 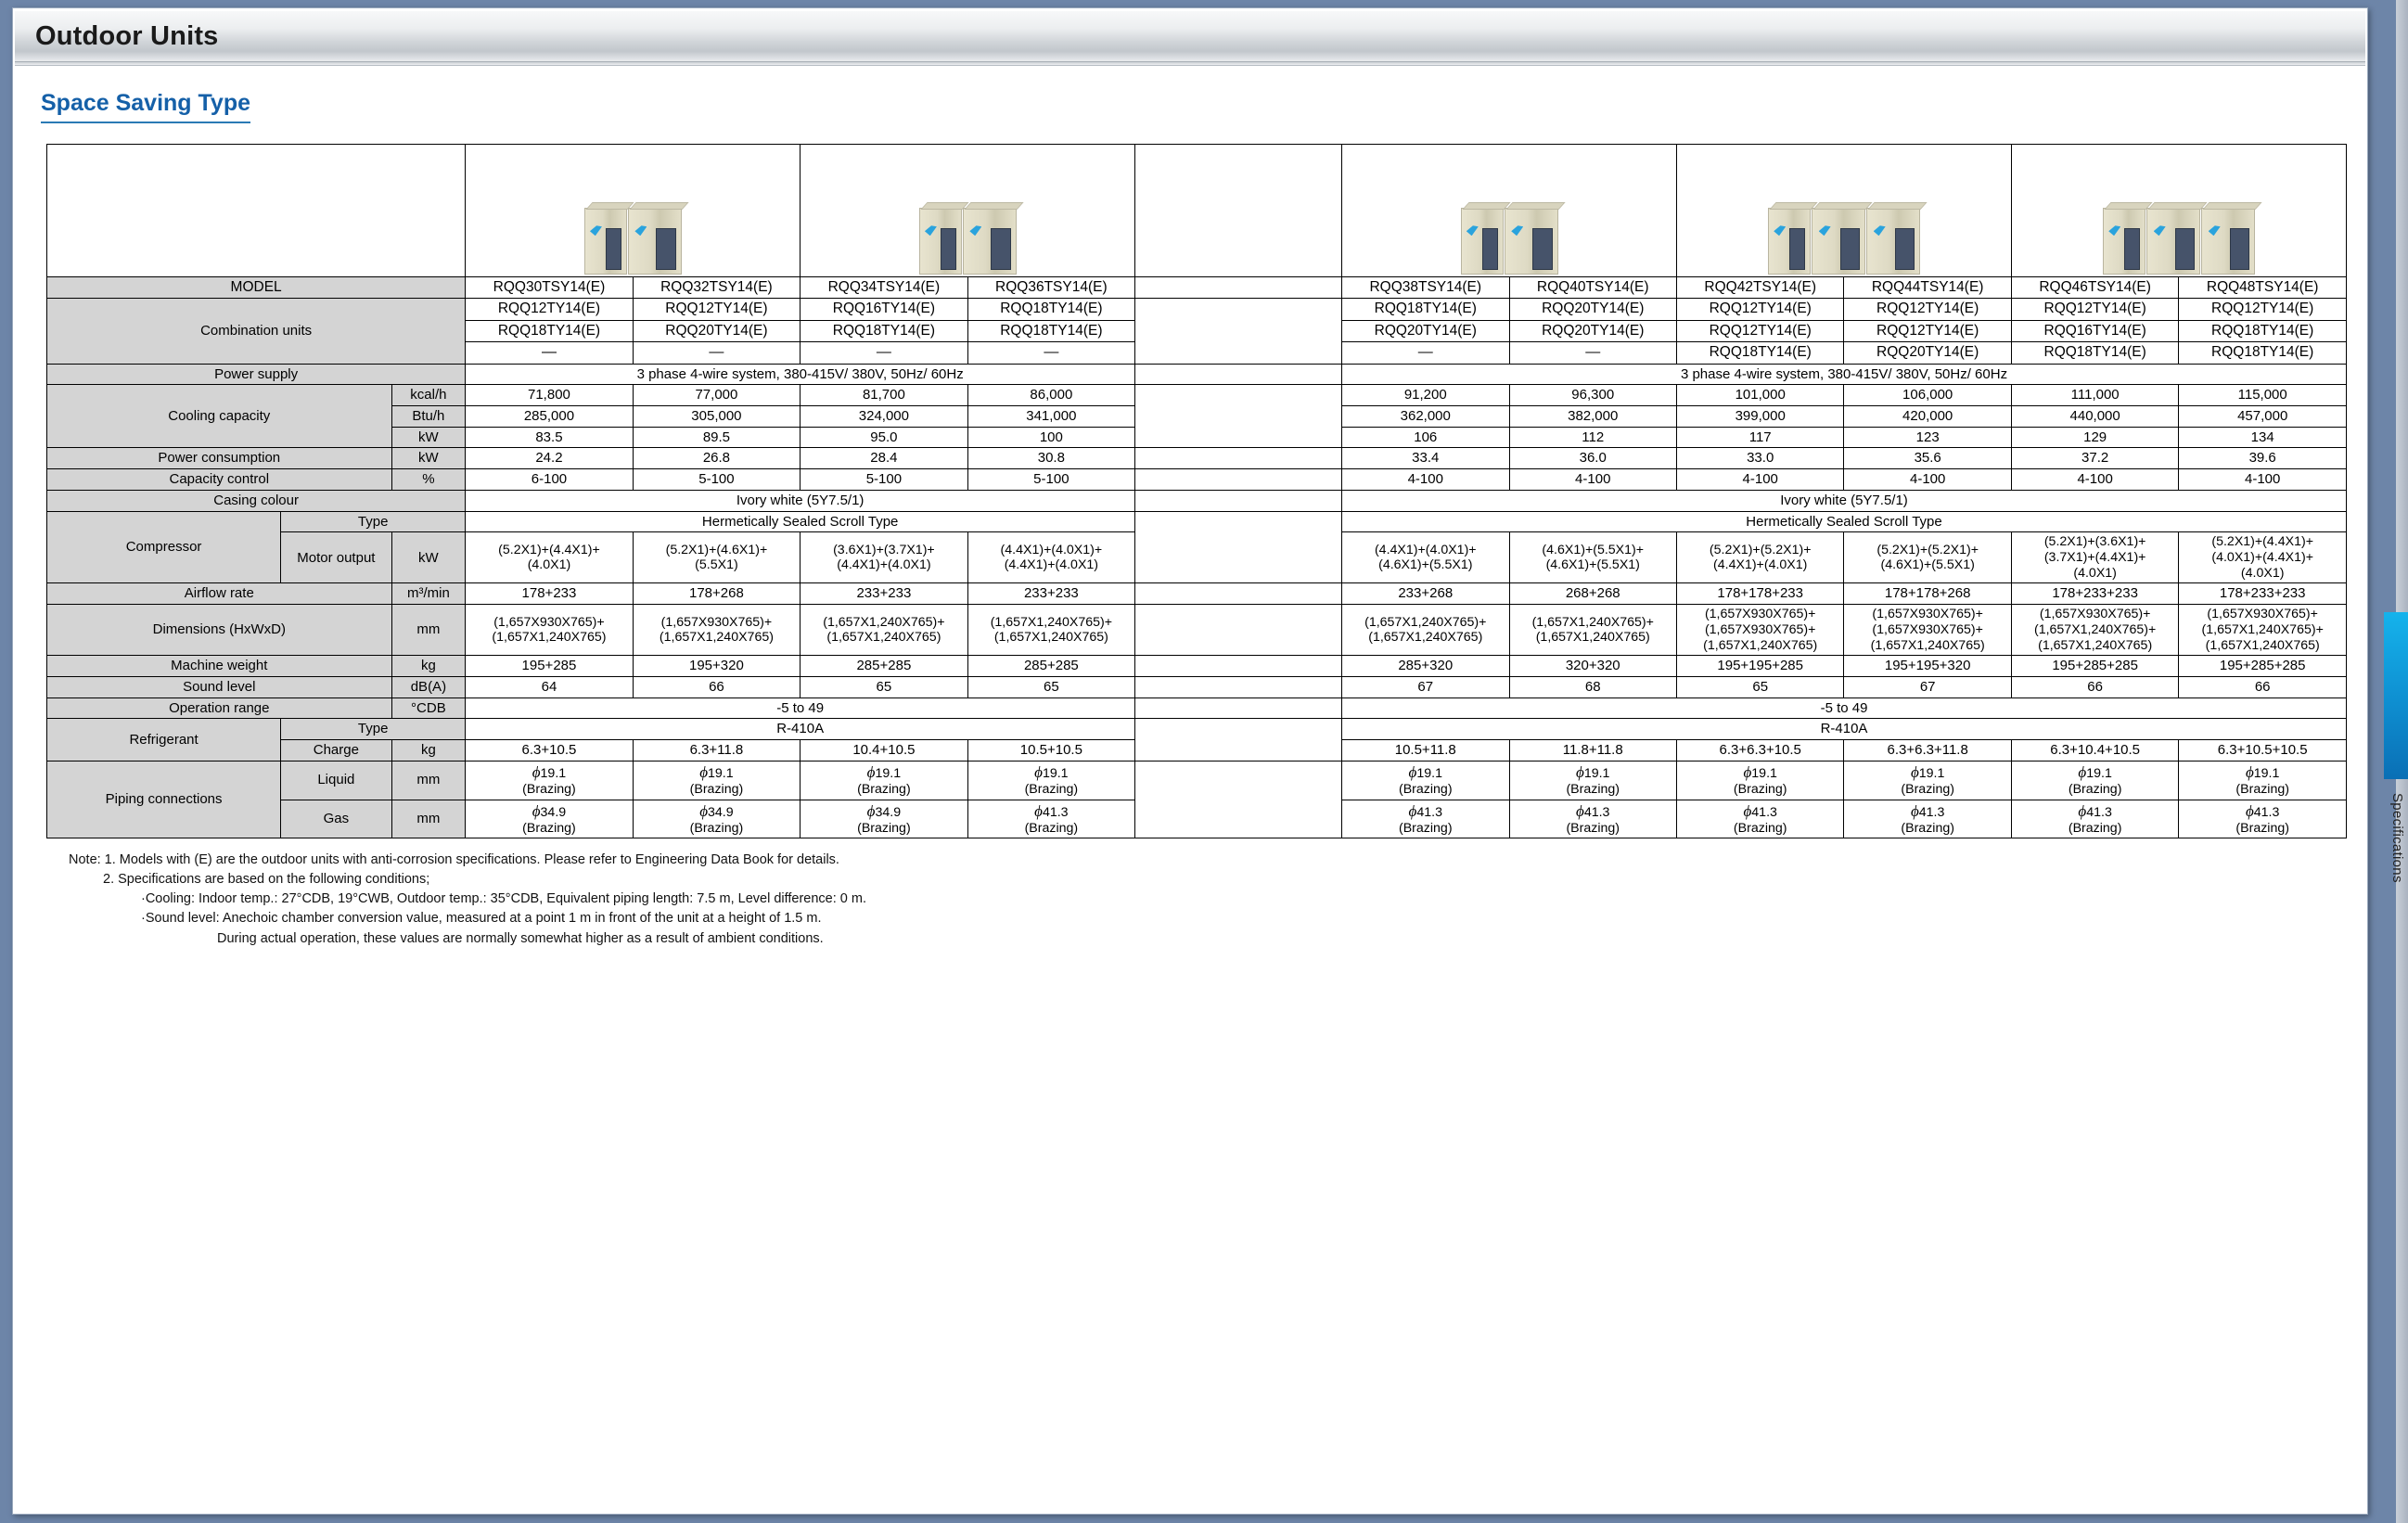 I want to click on section-header: Space Saving Type, so click(x=1190, y=94).